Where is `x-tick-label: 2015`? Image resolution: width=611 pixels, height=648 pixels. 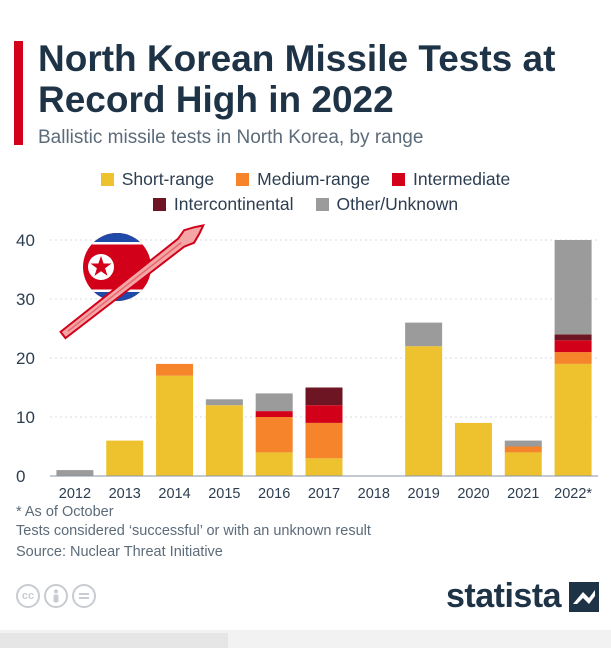
x-tick-label: 2015 is located at coordinates (224, 493).